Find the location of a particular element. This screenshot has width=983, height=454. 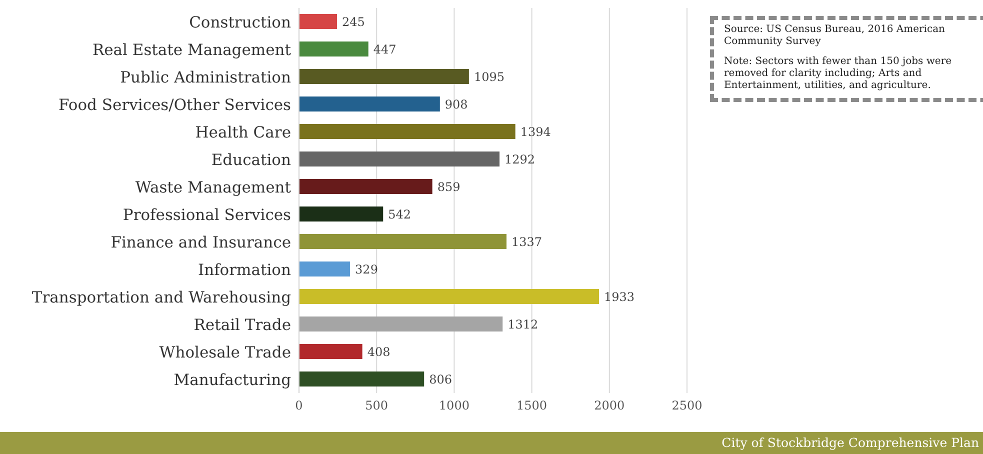

x-tick-label: 1000 is located at coordinates (454, 405).